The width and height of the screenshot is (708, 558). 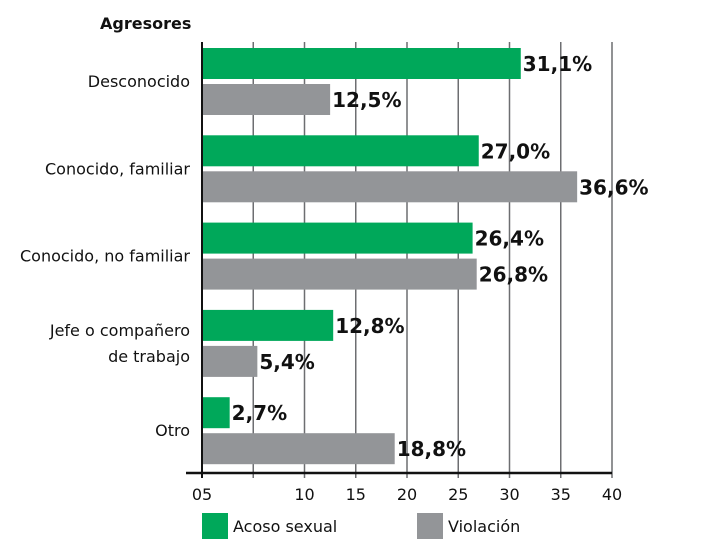 What do you see at coordinates (484, 526) in the screenshot?
I see `legend-label: Violación` at bounding box center [484, 526].